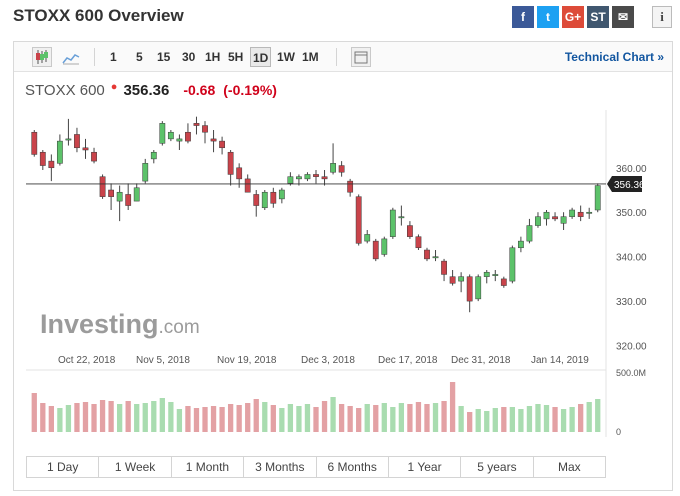  Describe the element at coordinates (310, 57) in the screenshot. I see `interval-1m: 1M` at that location.